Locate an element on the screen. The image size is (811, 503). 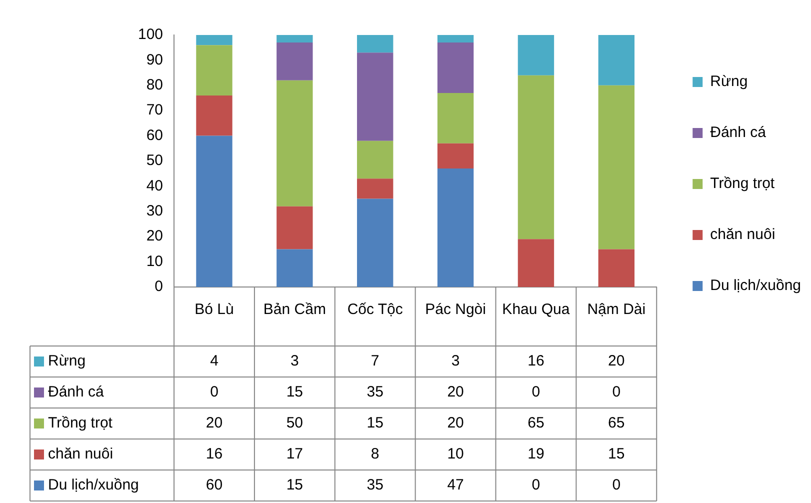
x-tick-label: Khau Qua is located at coordinates (536, 309).